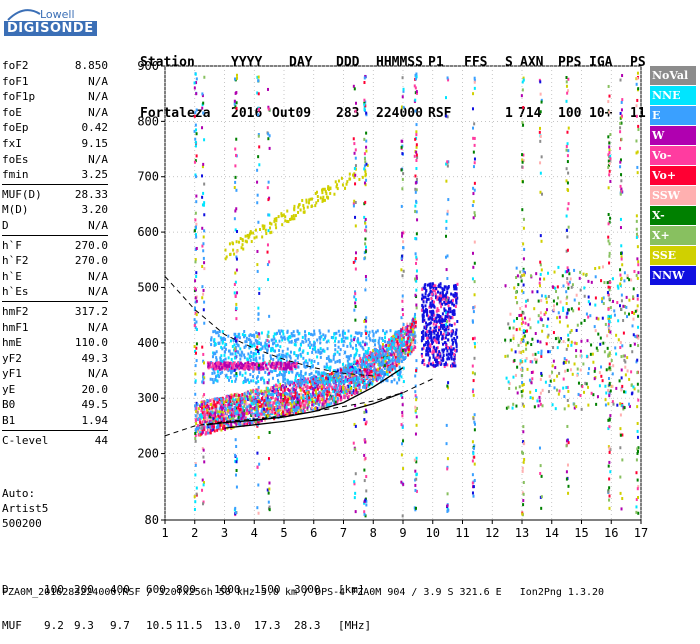 The height and width of the screenshot is (644, 700). I want to click on legend-item-sse: SSE, so click(673, 255).